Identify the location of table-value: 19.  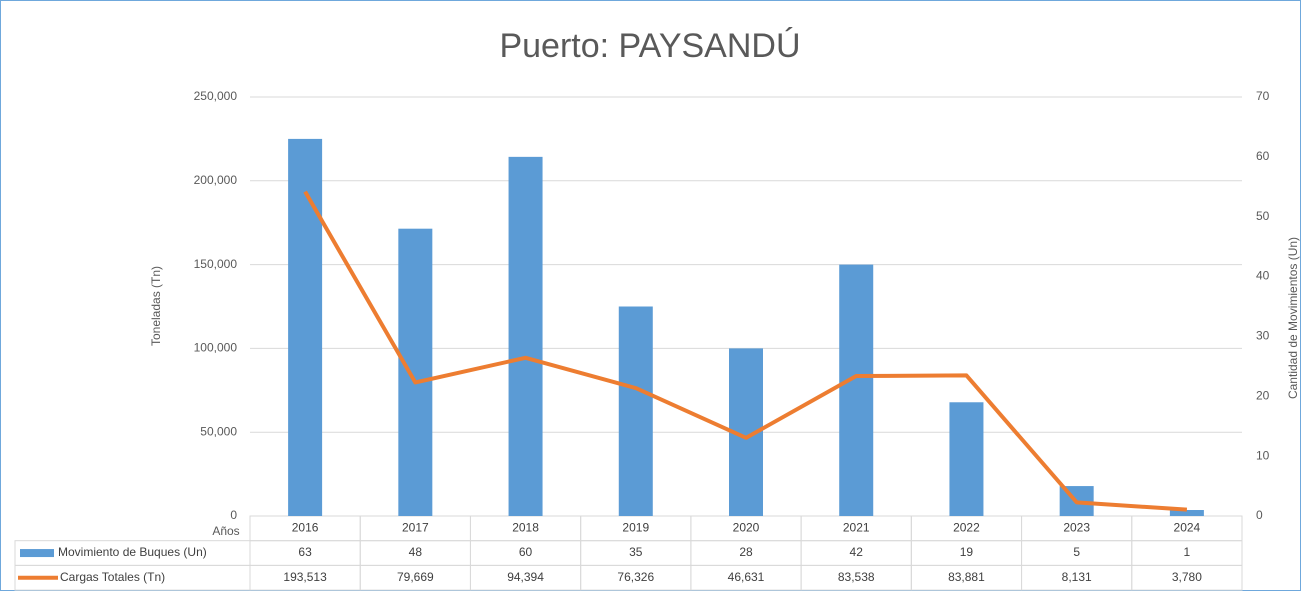
(967, 552).